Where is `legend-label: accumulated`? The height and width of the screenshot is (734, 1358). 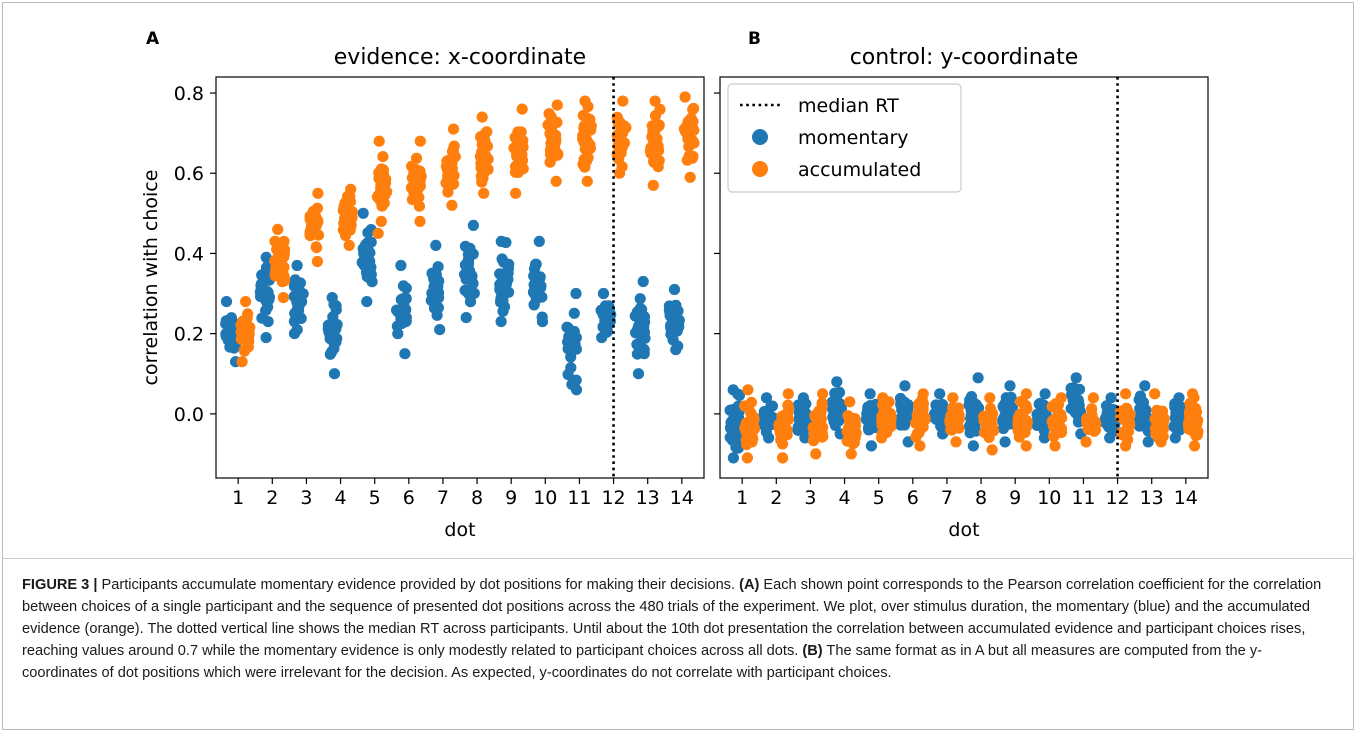 legend-label: accumulated is located at coordinates (859, 170).